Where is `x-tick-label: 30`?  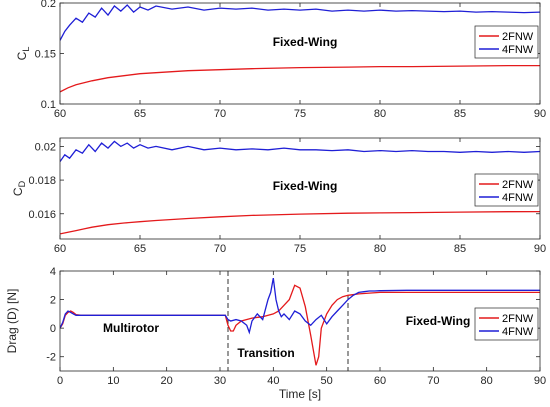
x-tick-label: 30 is located at coordinates (220, 381).